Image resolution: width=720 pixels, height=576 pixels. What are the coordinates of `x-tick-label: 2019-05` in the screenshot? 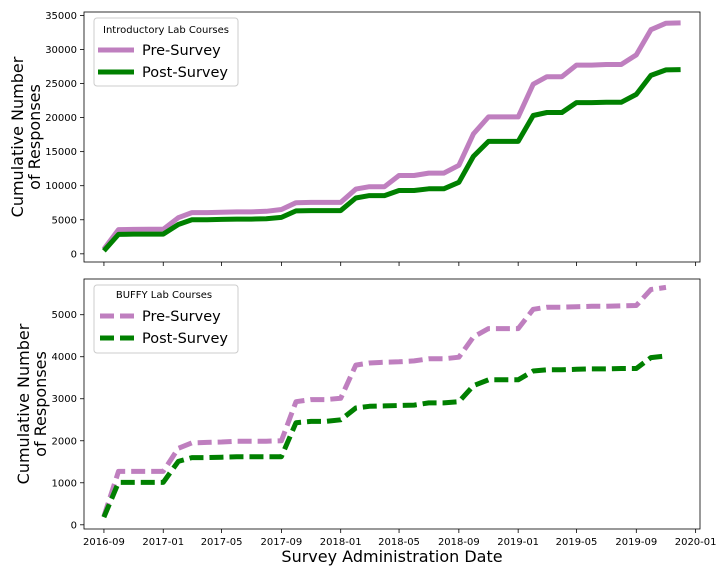 It's located at (577, 542).